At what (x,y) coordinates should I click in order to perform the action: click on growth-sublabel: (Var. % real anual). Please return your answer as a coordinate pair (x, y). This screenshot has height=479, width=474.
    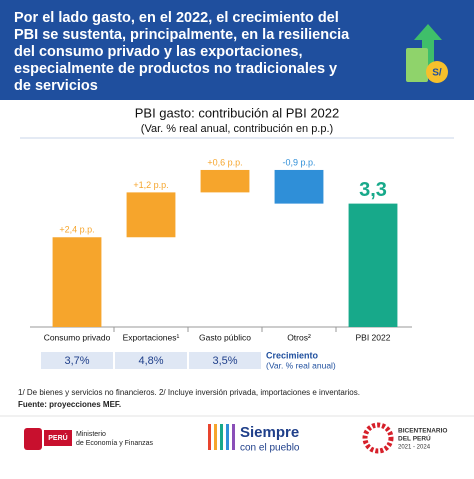
    Looking at the image, I should click on (301, 365).